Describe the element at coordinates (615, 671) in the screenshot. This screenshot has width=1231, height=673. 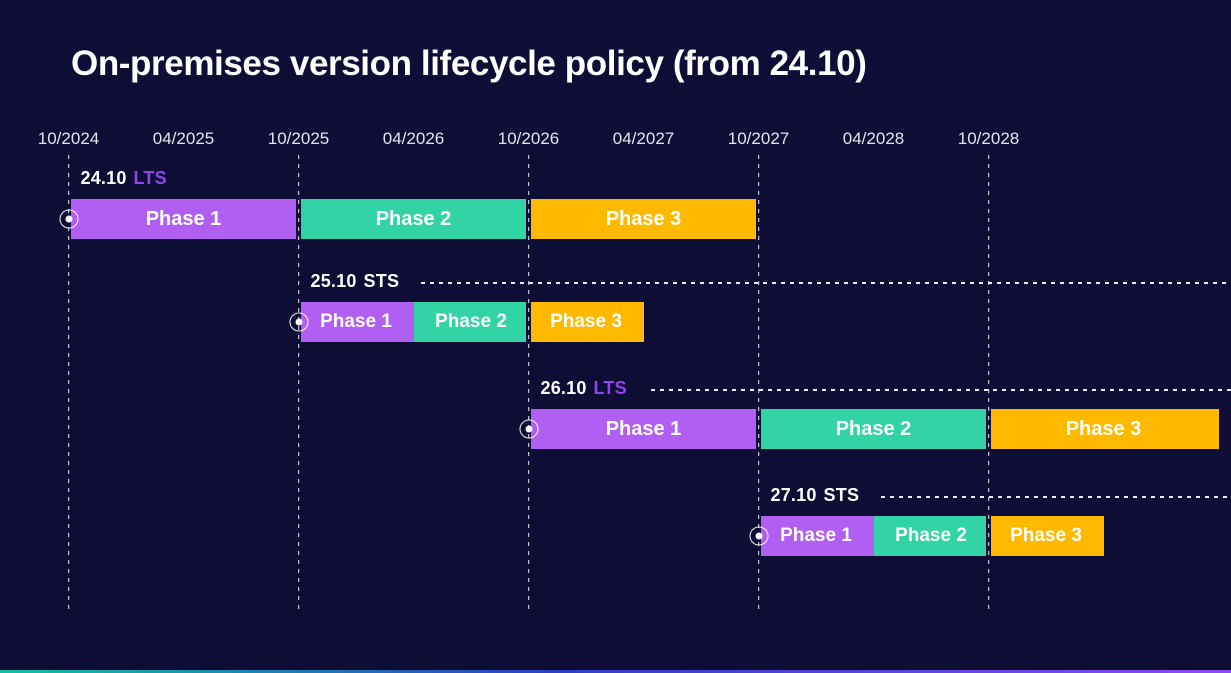
I see `bottom-accent-bar` at that location.